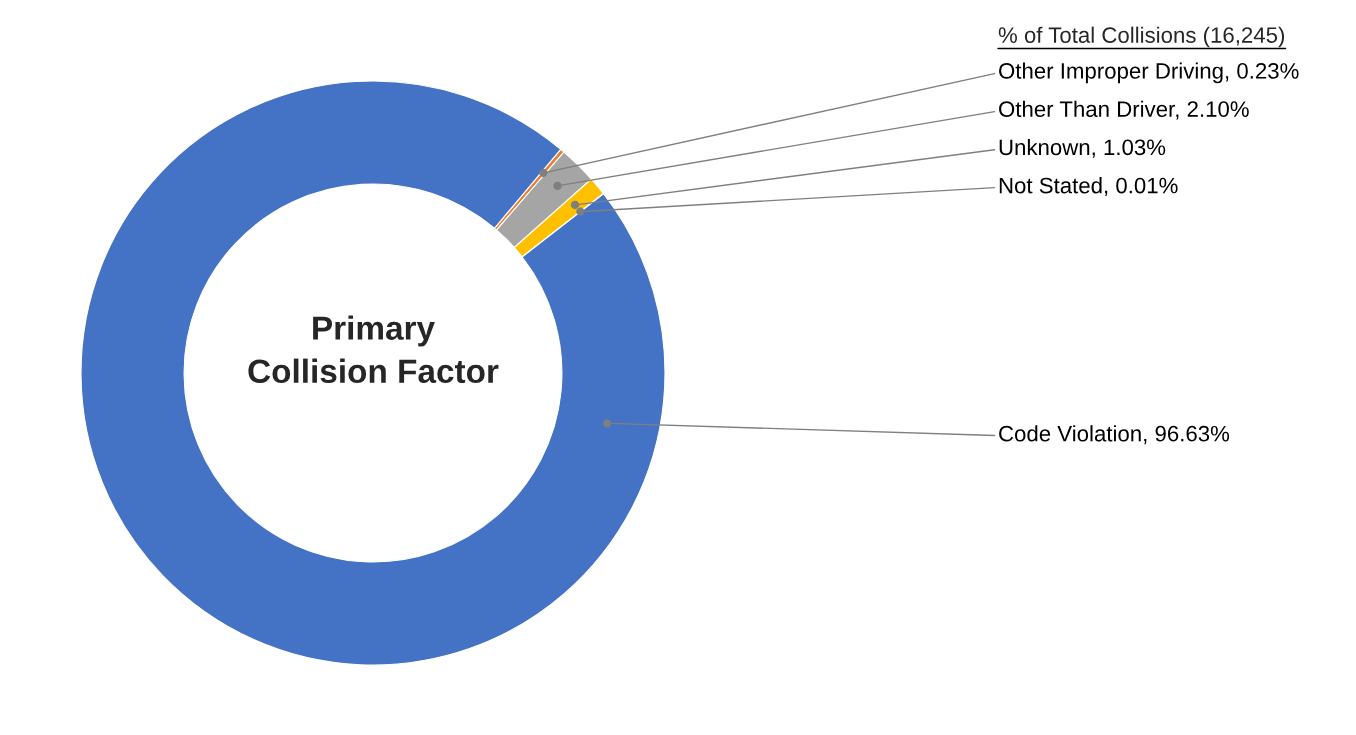  Describe the element at coordinates (373, 349) in the screenshot. I see `text: Primary Collision Factor` at that location.